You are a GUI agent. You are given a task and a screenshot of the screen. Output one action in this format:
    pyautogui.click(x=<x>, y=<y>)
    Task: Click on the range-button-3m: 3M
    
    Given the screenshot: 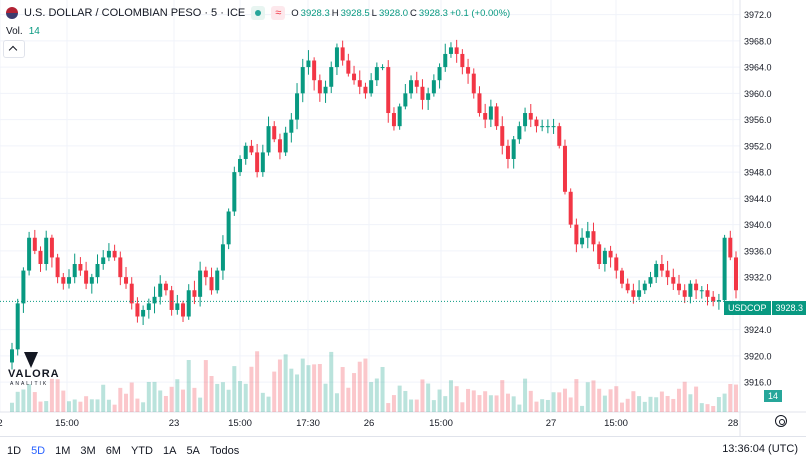 What is the action you would take?
    pyautogui.click(x=88, y=451)
    